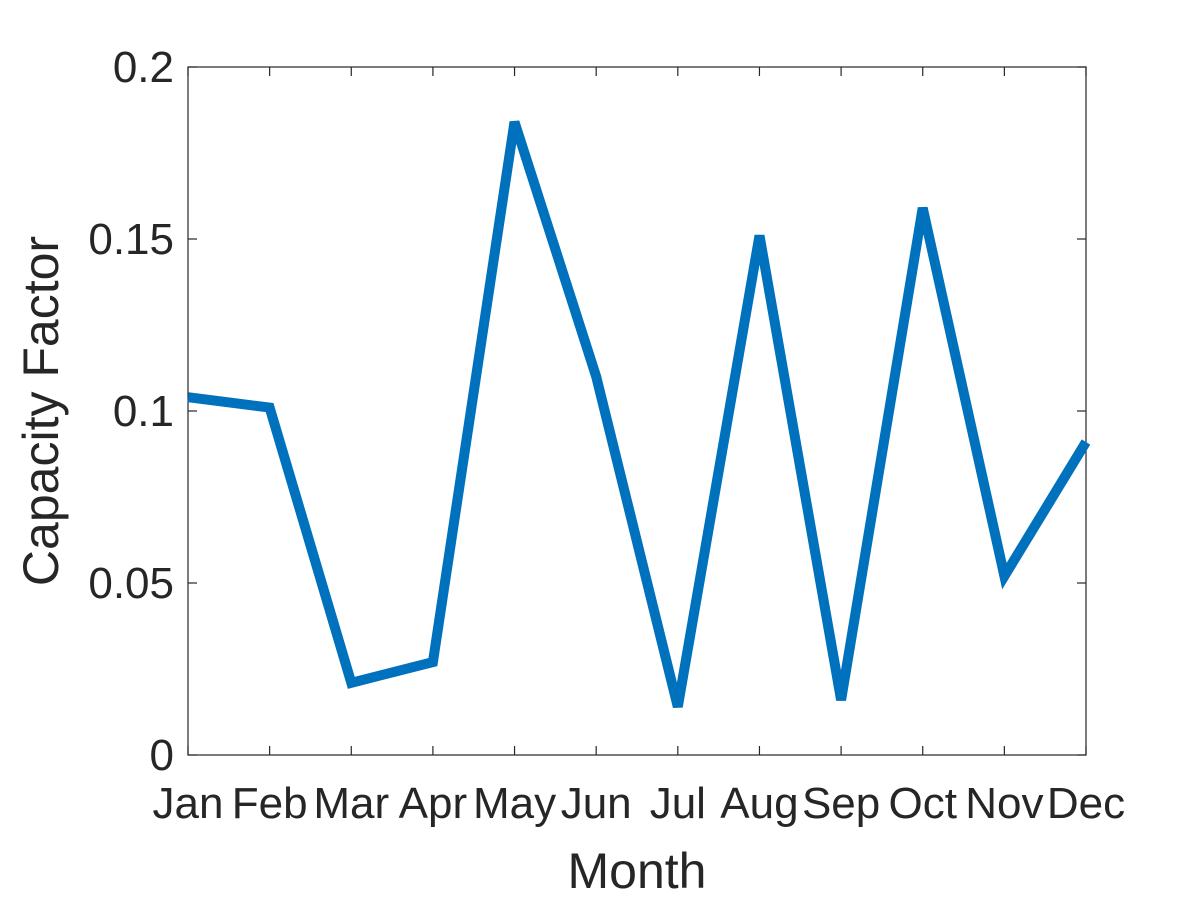 The image size is (1200, 900). I want to click on y-tick-label: 0.15, so click(131, 239).